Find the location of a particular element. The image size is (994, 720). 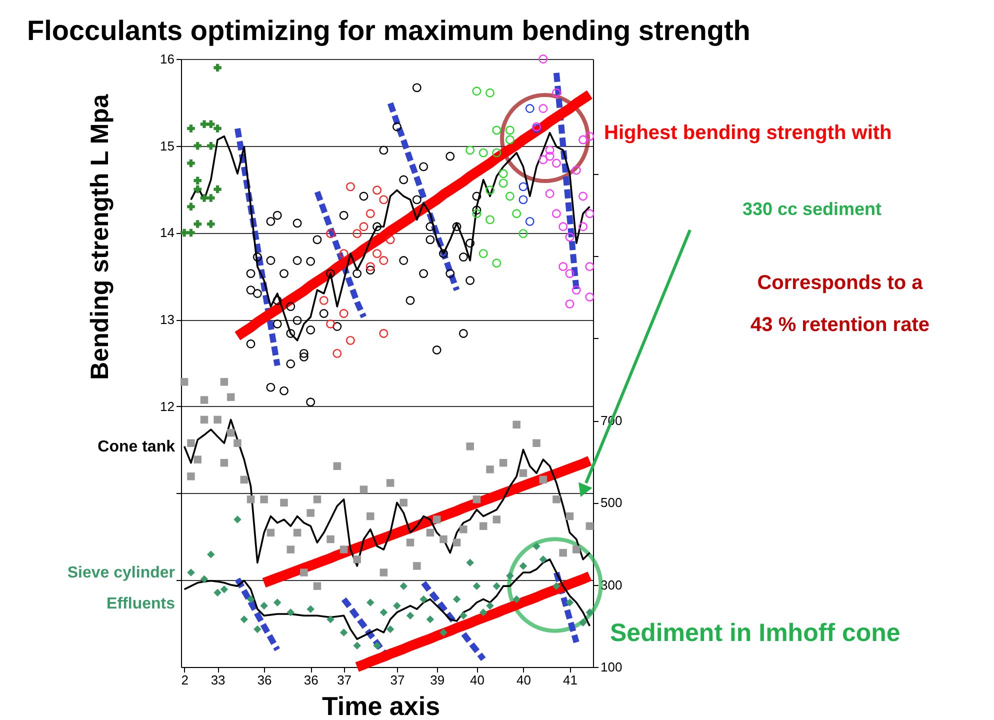

y-axis-title: Bending strength L Mpa is located at coordinates (100, 236).